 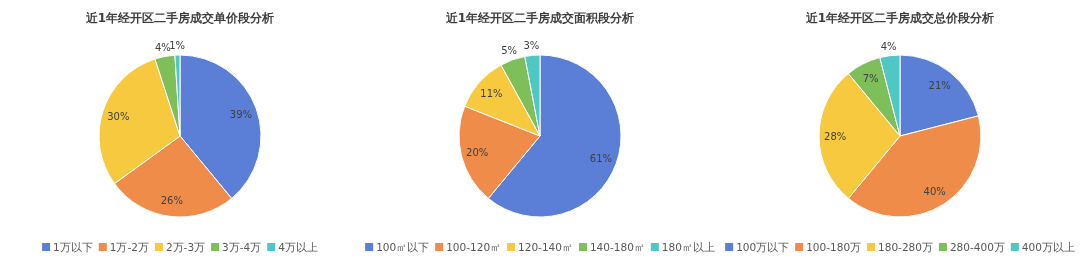 I want to click on data-label: 61%, so click(x=601, y=158).